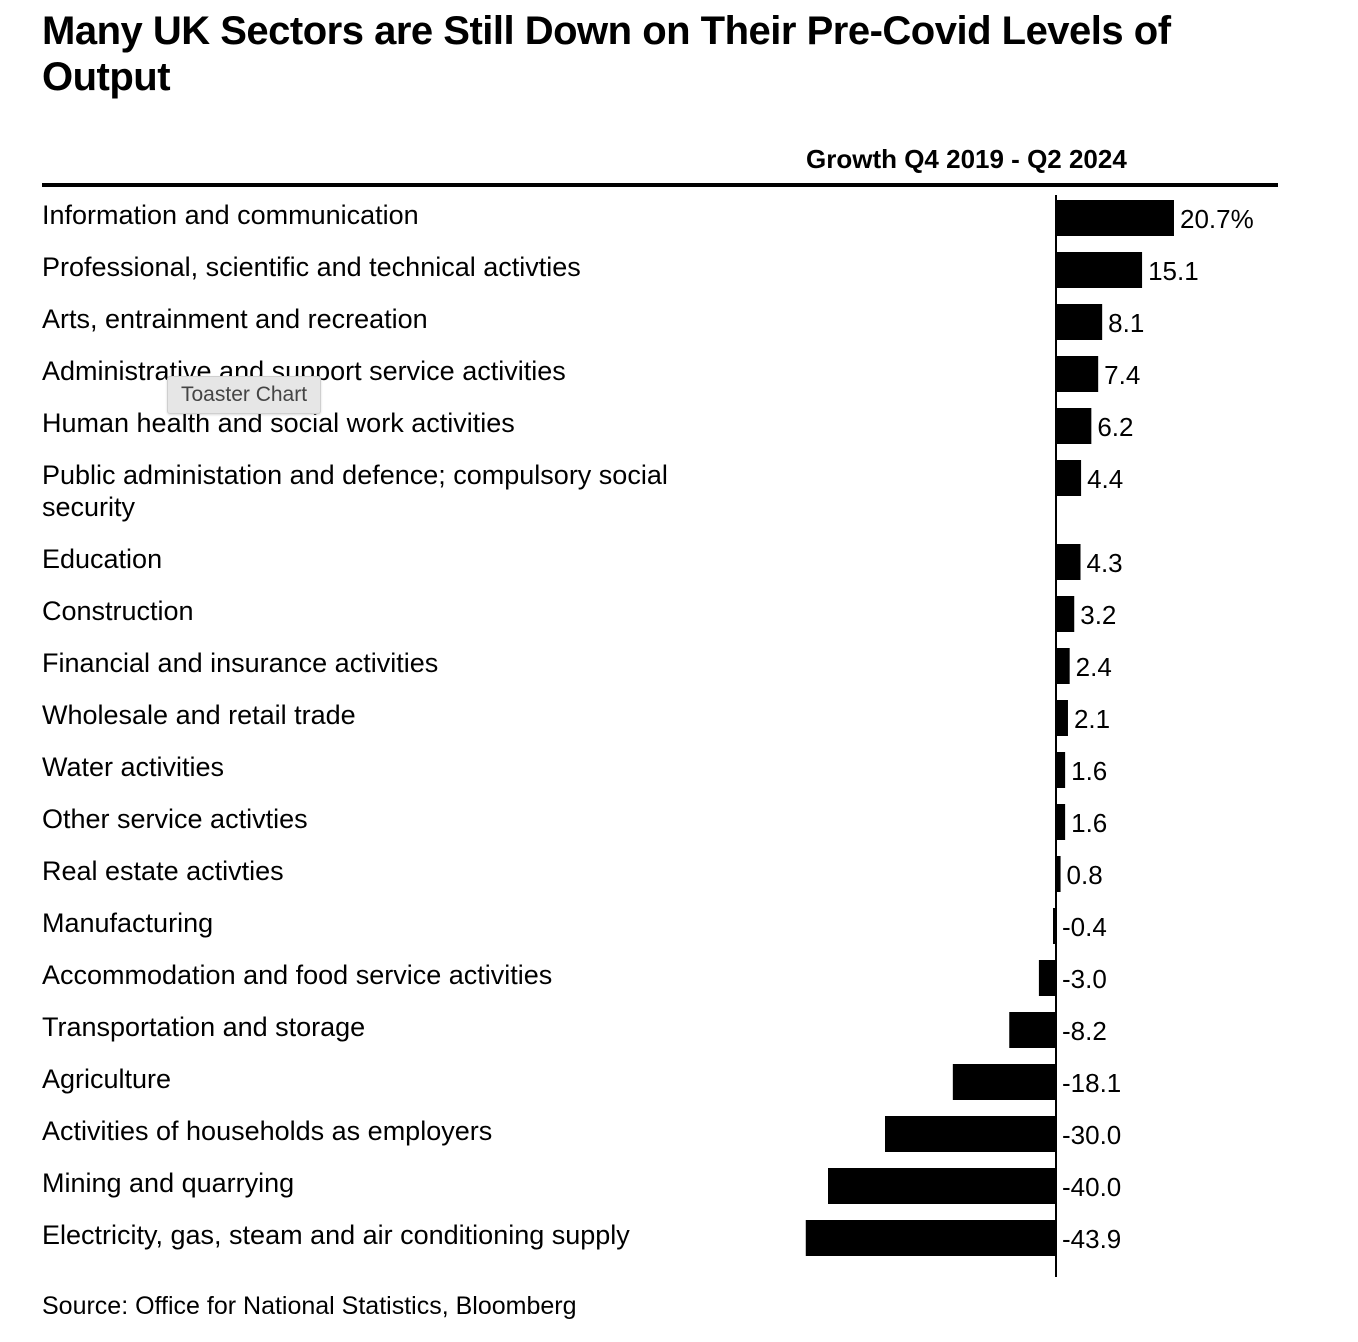  Describe the element at coordinates (1105, 479) in the screenshot. I see `value-label: 4.4` at that location.